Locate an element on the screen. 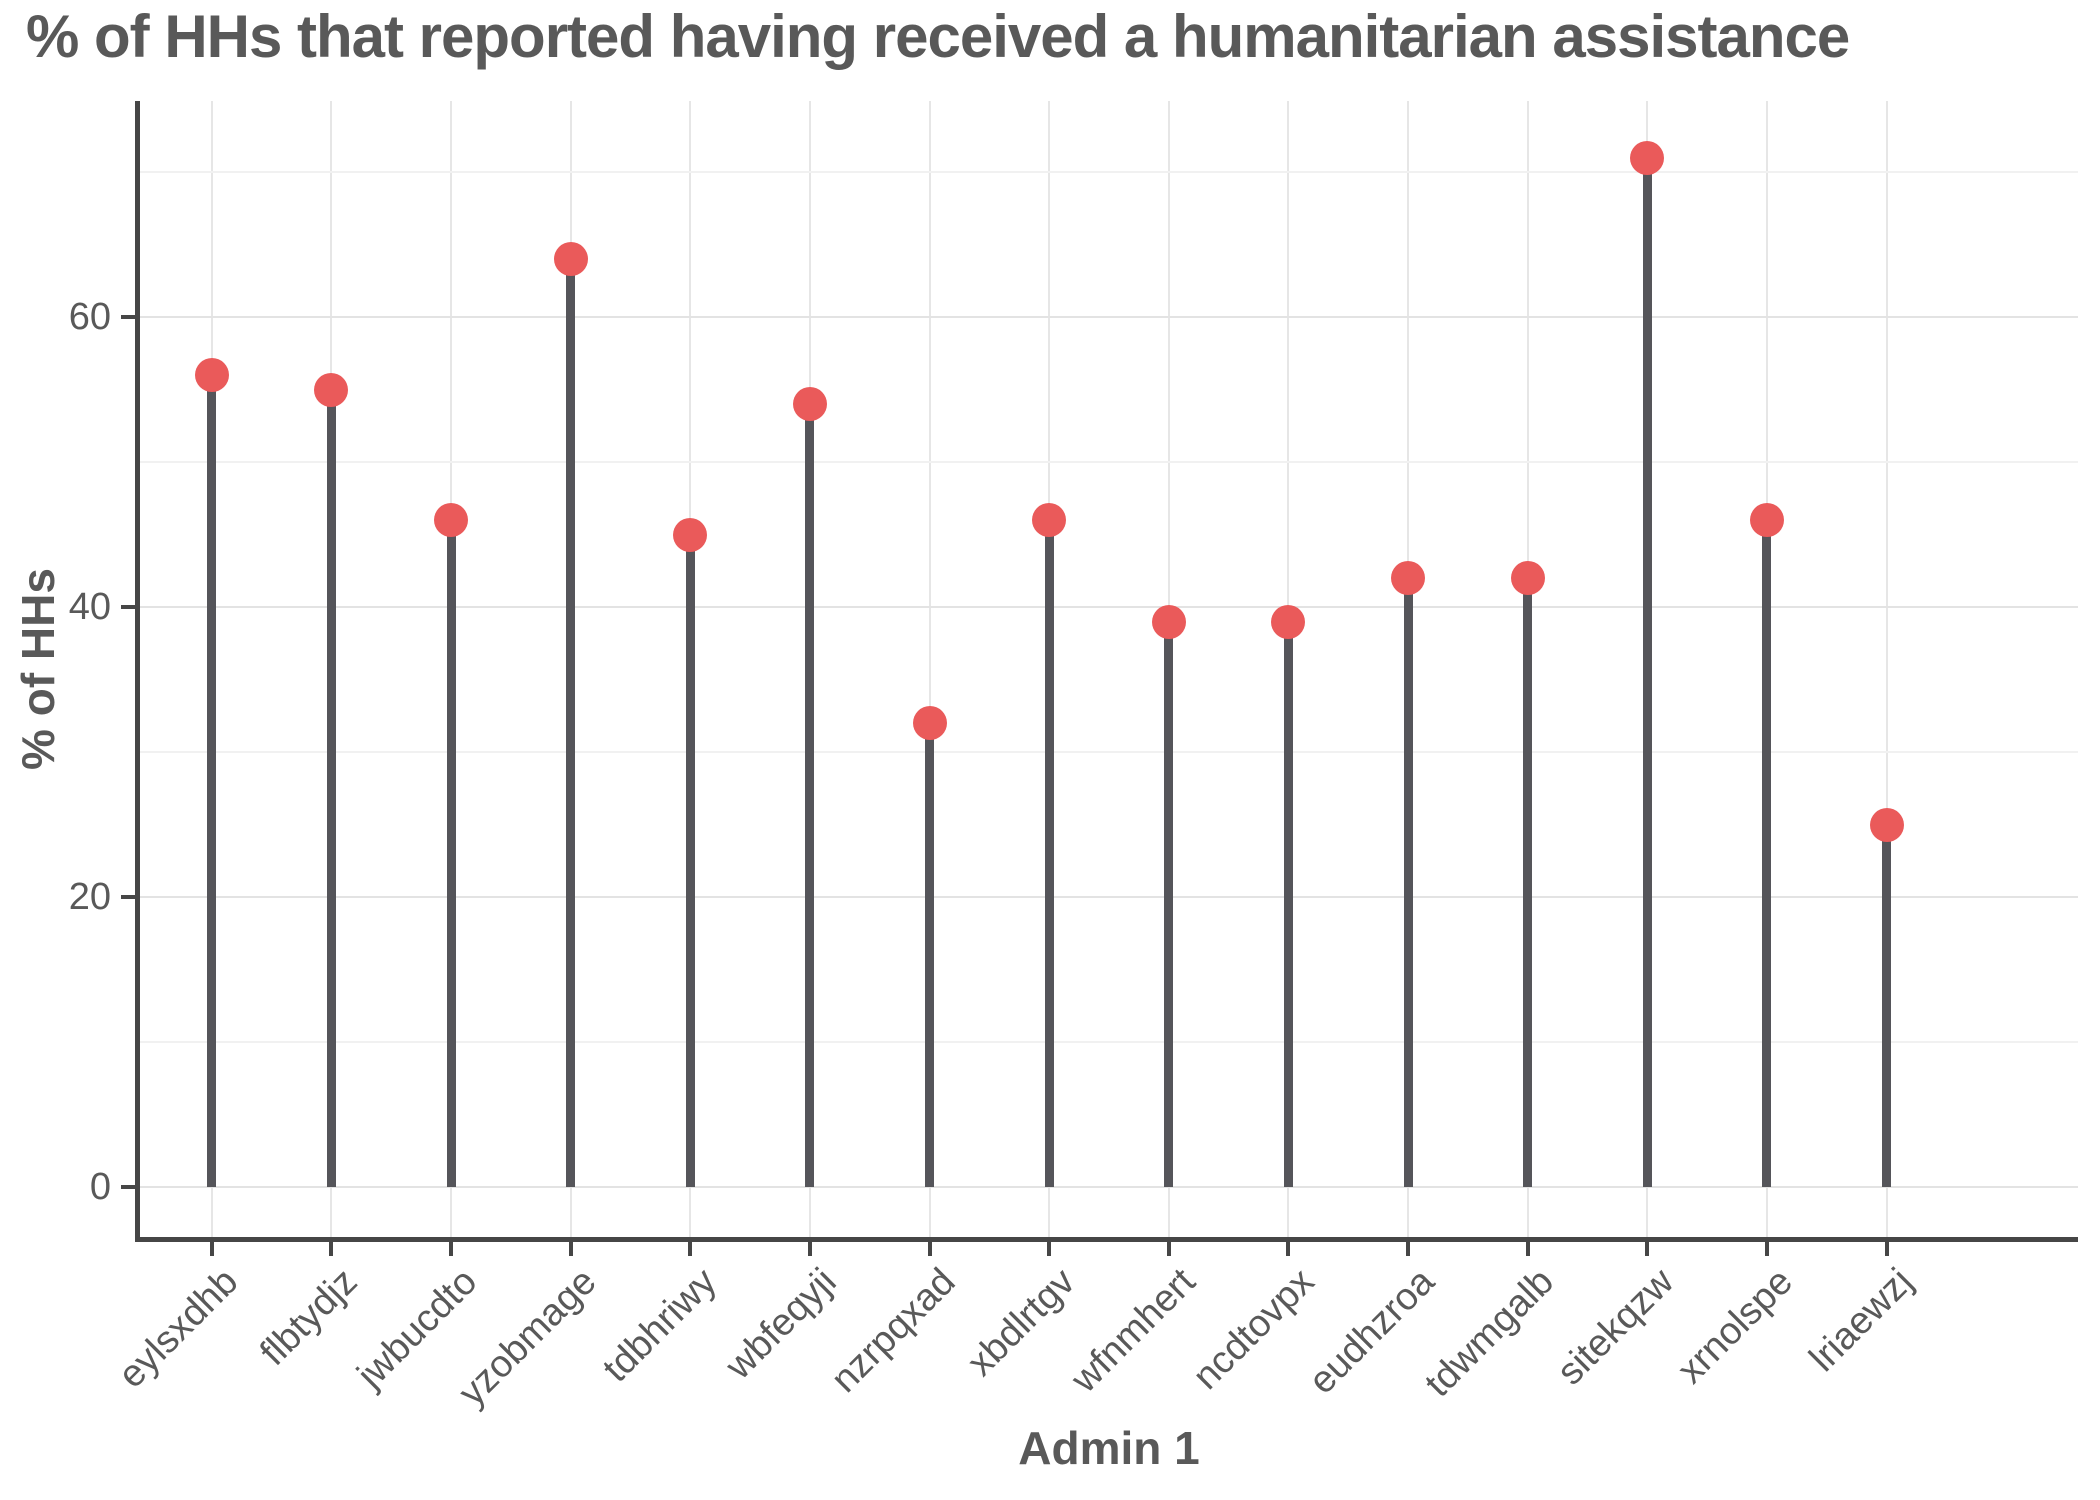 The image size is (2100, 1500). x-axis-title: Admin 1 is located at coordinates (1109, 1448).